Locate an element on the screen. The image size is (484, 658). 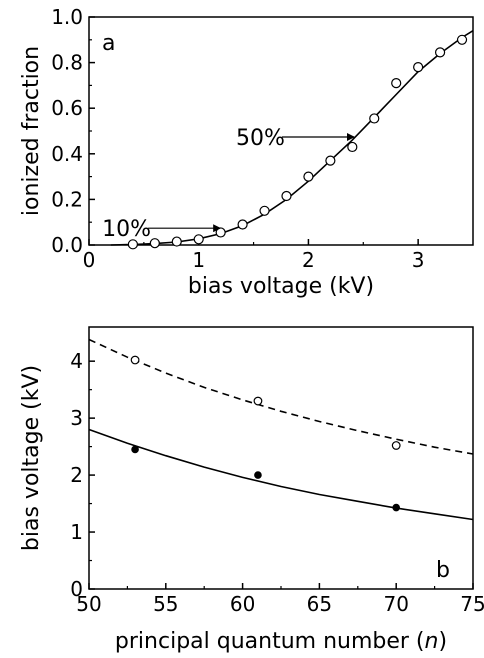
annotation-label: 50% is located at coordinates (260, 138).